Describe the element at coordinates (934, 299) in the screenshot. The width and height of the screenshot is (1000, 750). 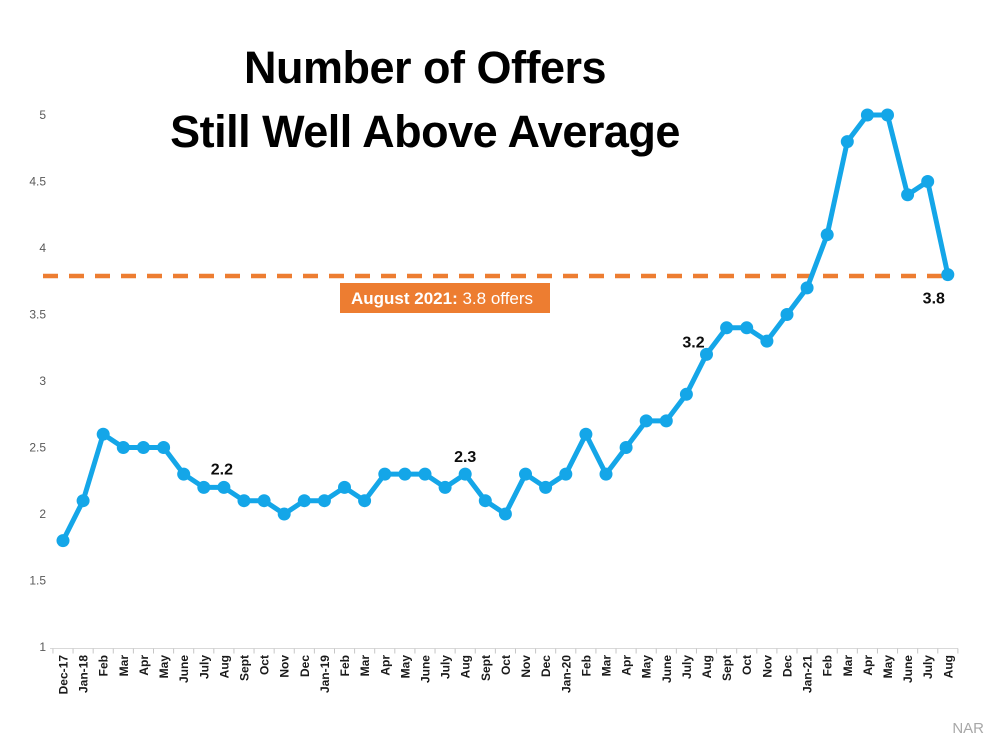
I see `data-point-label: 3.8` at that location.